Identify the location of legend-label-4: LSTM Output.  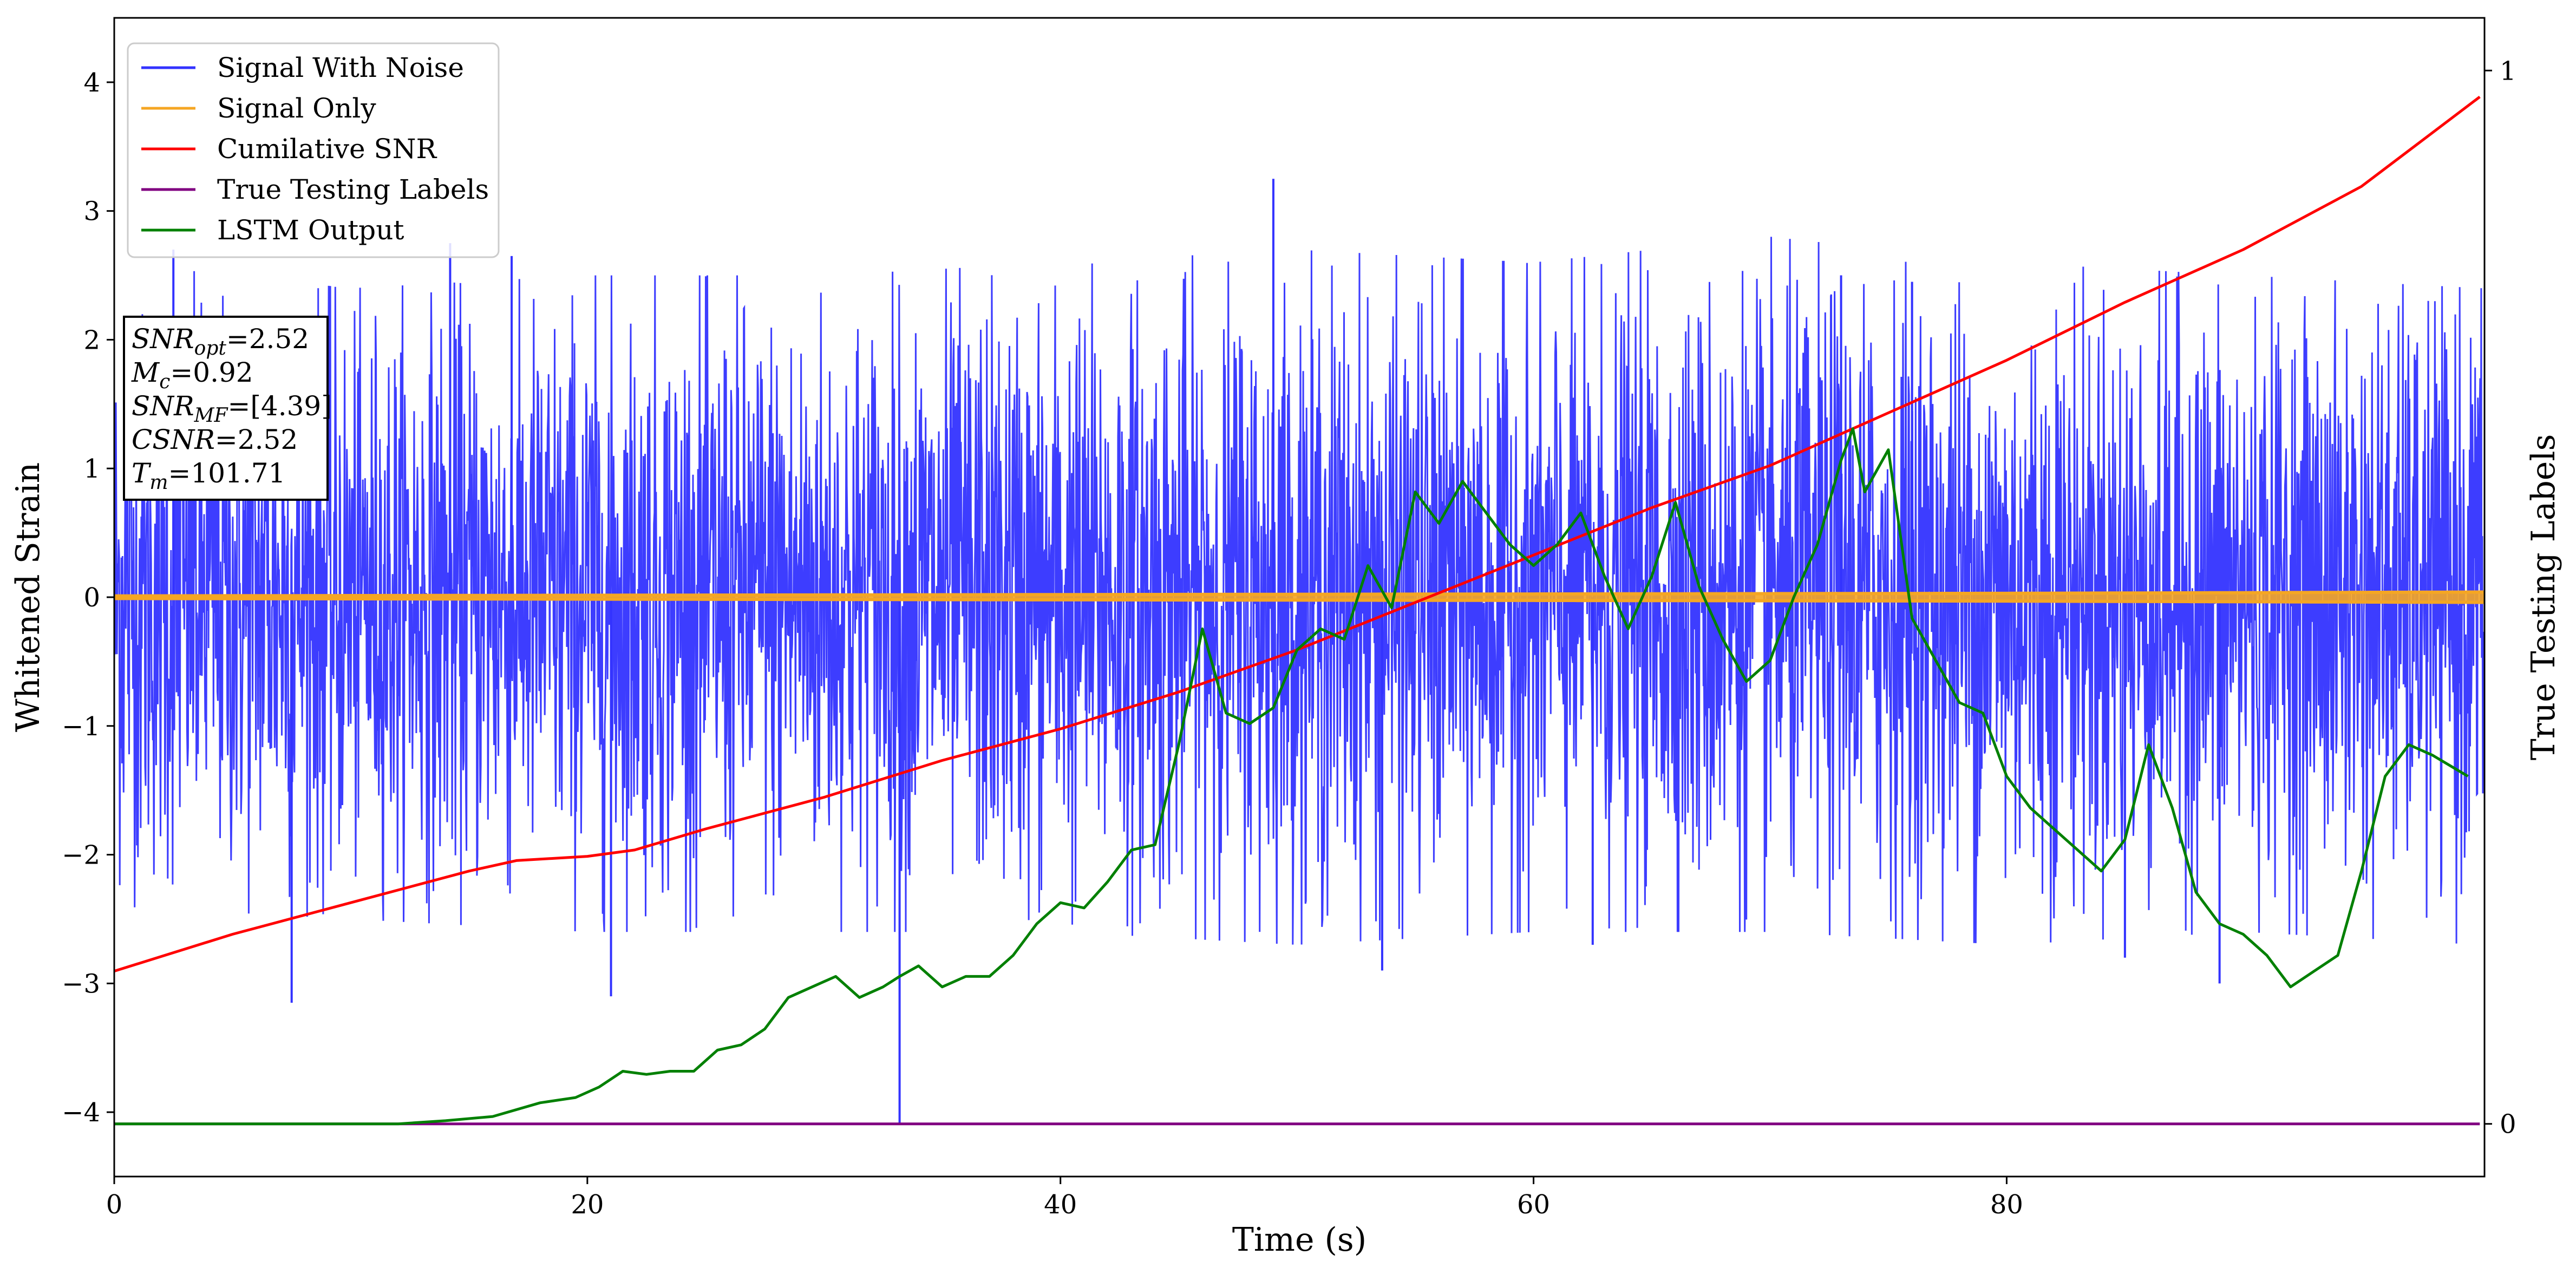
(310, 230).